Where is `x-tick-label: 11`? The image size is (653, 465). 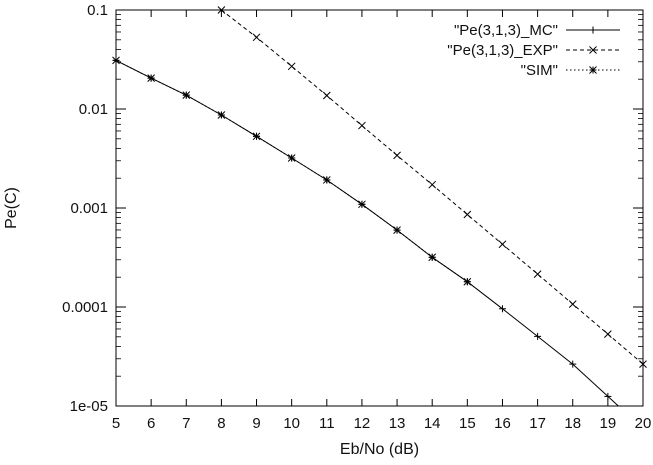 x-tick-label: 11 is located at coordinates (327, 423).